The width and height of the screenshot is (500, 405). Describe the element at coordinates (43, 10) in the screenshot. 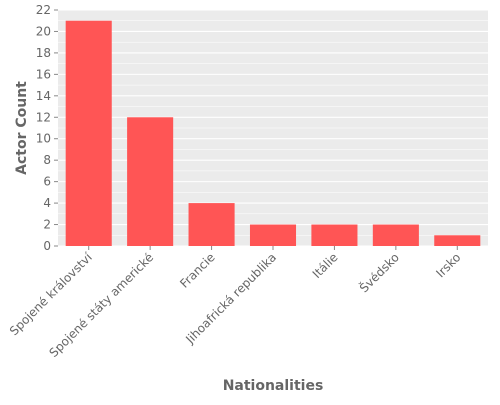

I see `y-tick-label: 22` at that location.